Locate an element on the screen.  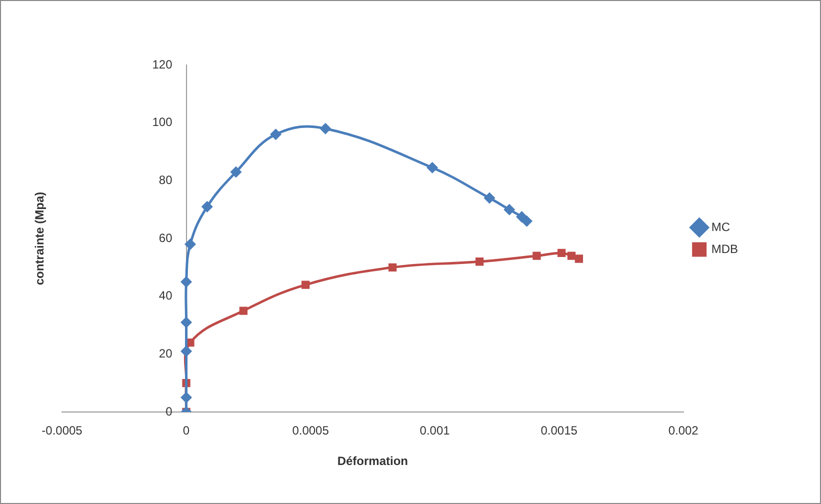
x-axis-title: Déformation is located at coordinates (372, 461).